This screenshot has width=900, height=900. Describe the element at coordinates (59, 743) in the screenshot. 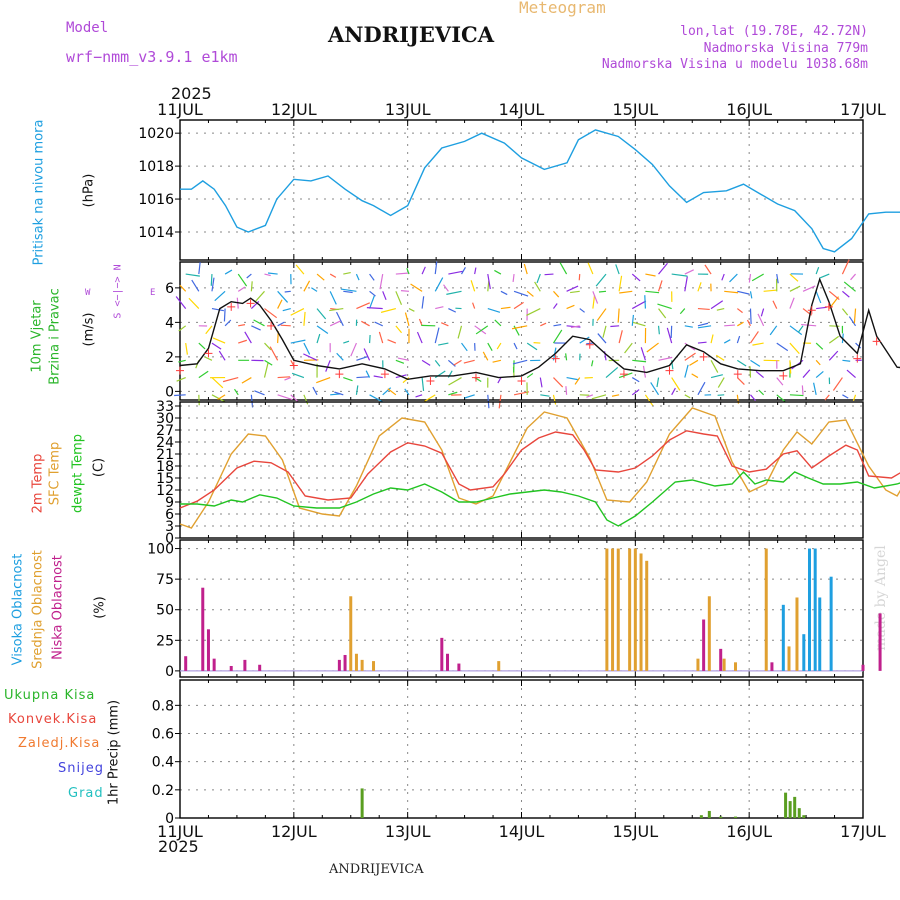

I see `precip-legend-frz: Zaledj.Kisa` at that location.